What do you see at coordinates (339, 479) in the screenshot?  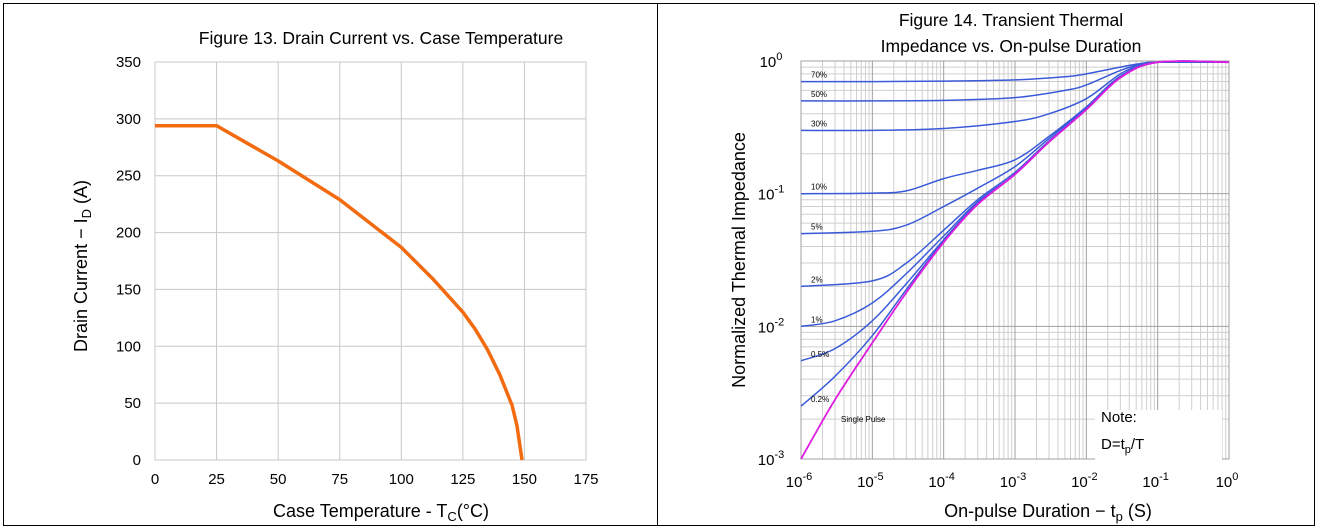 I see `x-tick-label: 75` at bounding box center [339, 479].